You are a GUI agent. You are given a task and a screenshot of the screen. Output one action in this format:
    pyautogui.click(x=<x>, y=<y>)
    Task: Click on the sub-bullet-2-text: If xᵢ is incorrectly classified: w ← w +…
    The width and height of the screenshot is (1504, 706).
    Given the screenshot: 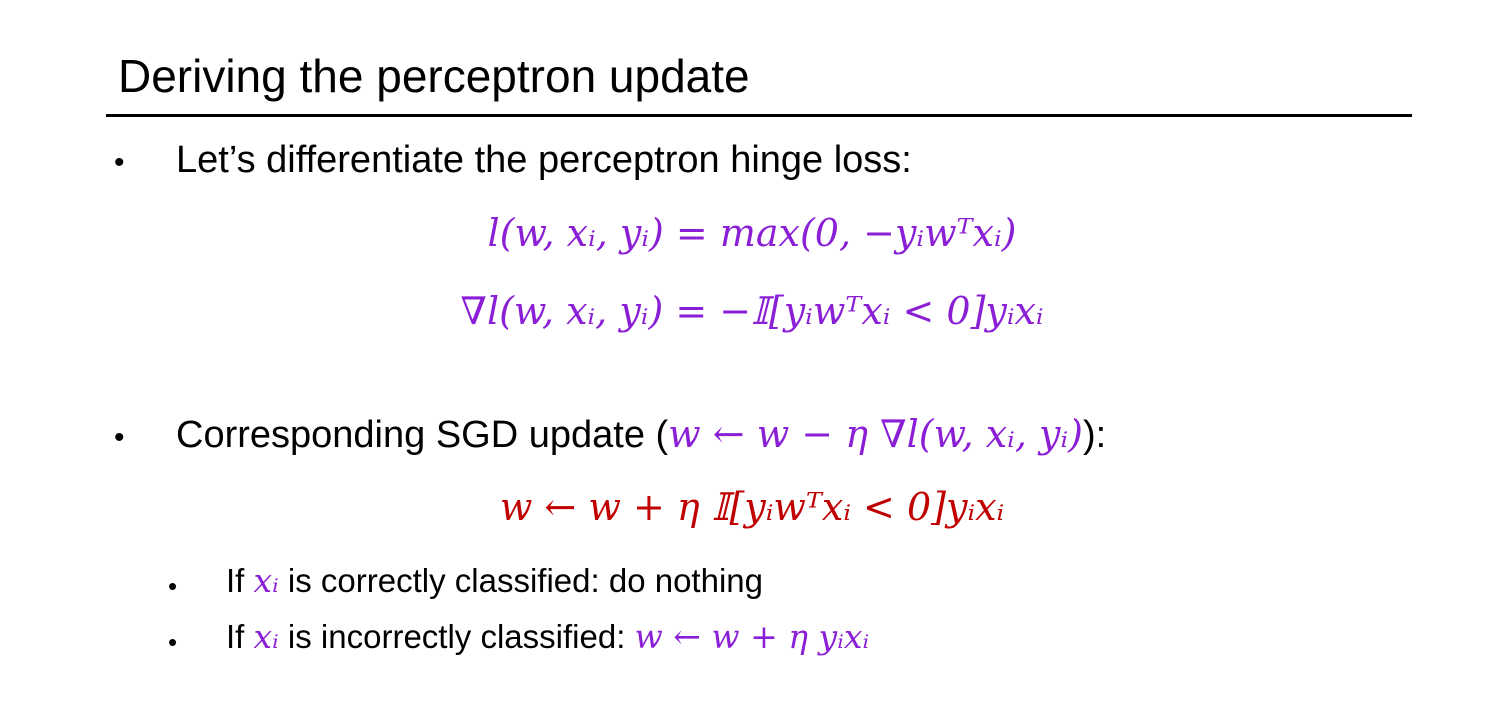 What is the action you would take?
    pyautogui.click(x=547, y=637)
    